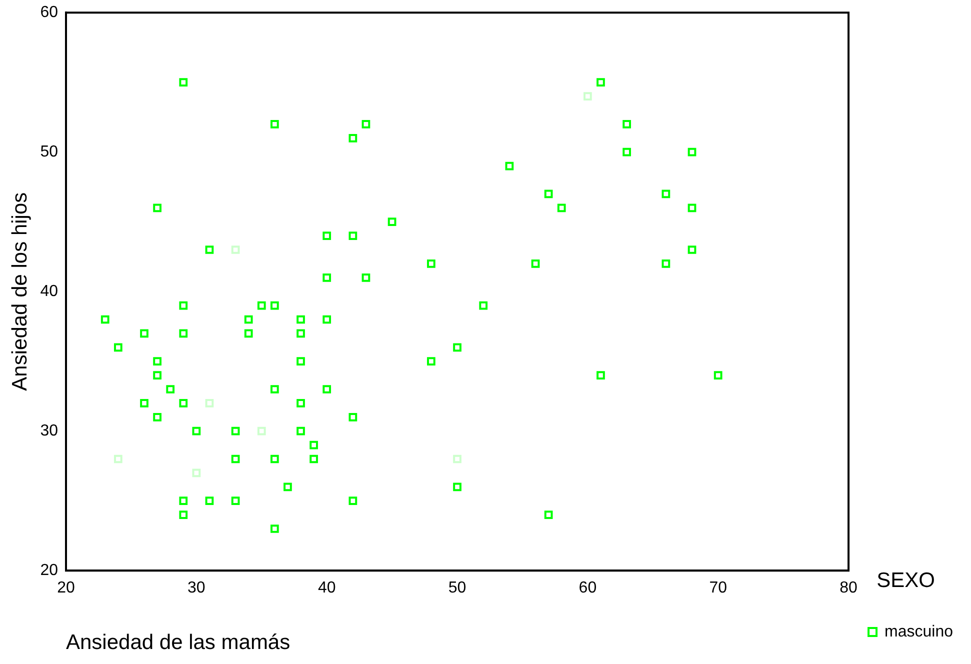 The height and width of the screenshot is (664, 971). I want to click on y-axis-title: Ansiedad de los hijos, so click(20, 291).